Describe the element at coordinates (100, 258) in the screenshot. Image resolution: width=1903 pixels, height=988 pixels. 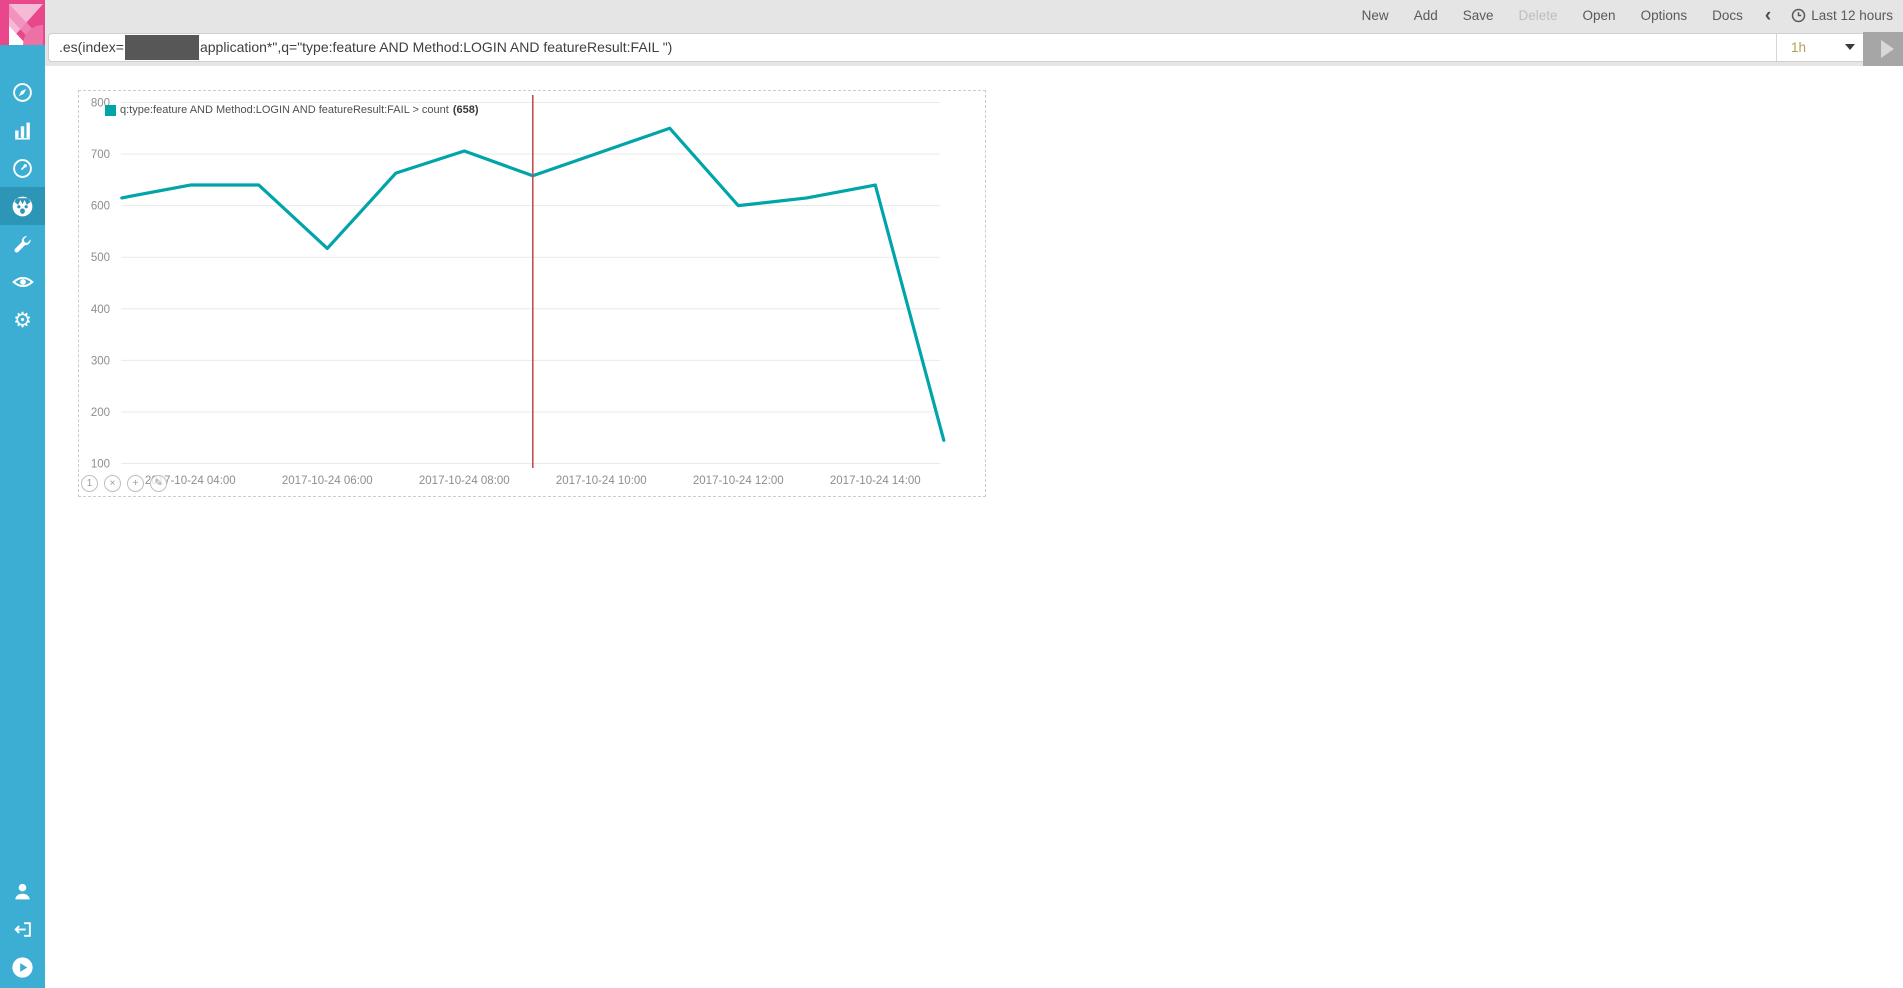
I see `y-tick-label: 500` at that location.